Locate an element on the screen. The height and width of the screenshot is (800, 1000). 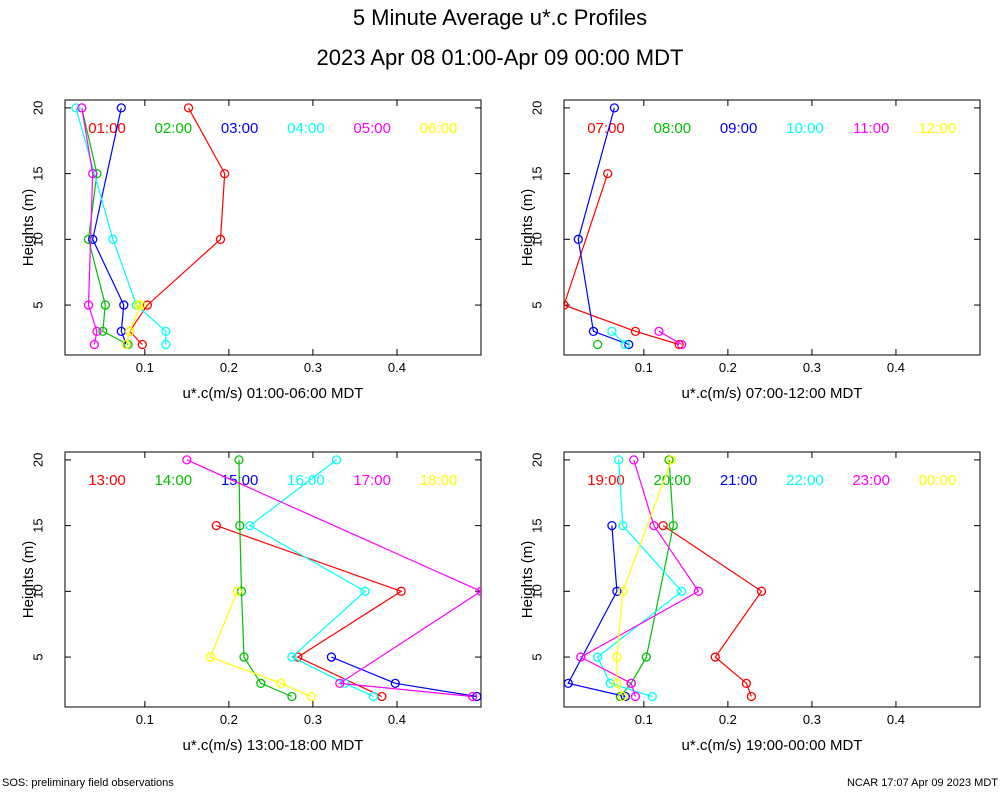
legend-entry-0100: 01:00 is located at coordinates (107, 128).